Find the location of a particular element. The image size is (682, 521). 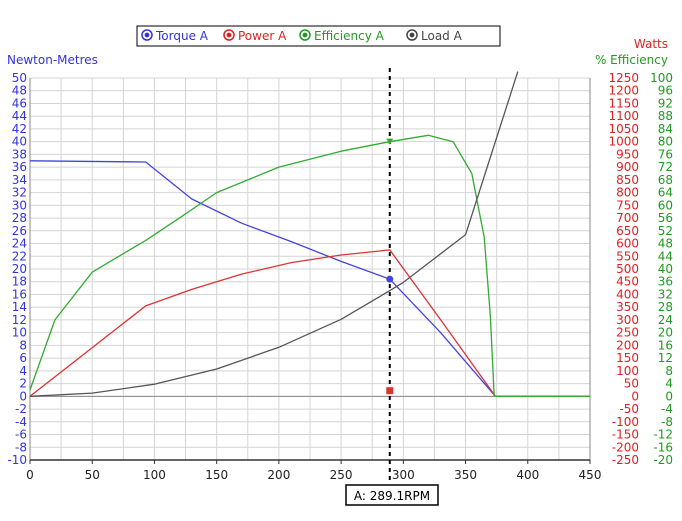

y-efficiency-tick-label: 12 is located at coordinates (665, 358).